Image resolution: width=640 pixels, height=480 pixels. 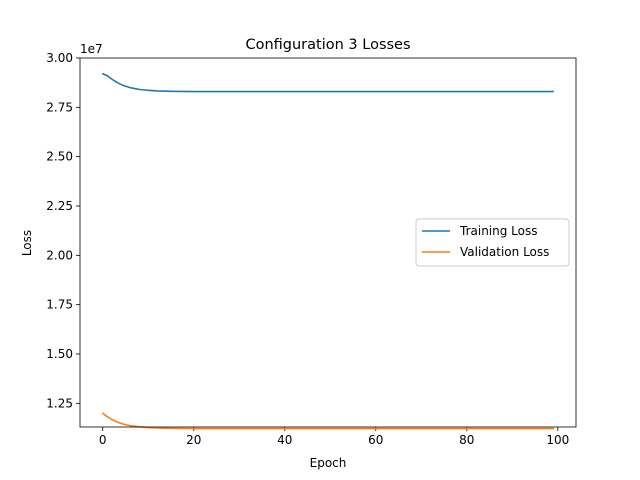 I want to click on legend: Training Loss Validation Loss, so click(x=492, y=242).